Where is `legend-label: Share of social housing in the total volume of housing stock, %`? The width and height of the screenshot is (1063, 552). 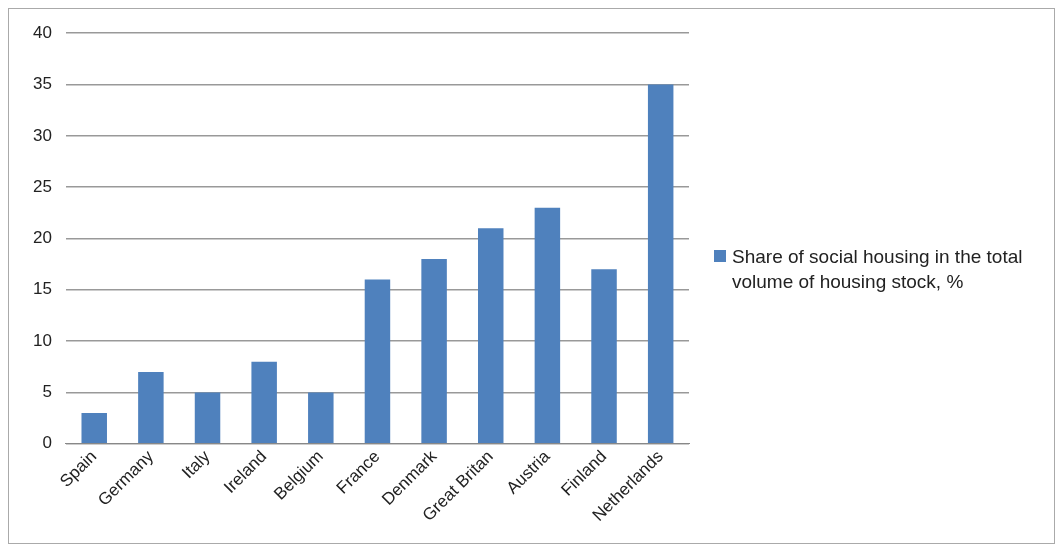
legend-label: Share of social housing in the total volume of housing stock, % is located at coordinates (878, 269).